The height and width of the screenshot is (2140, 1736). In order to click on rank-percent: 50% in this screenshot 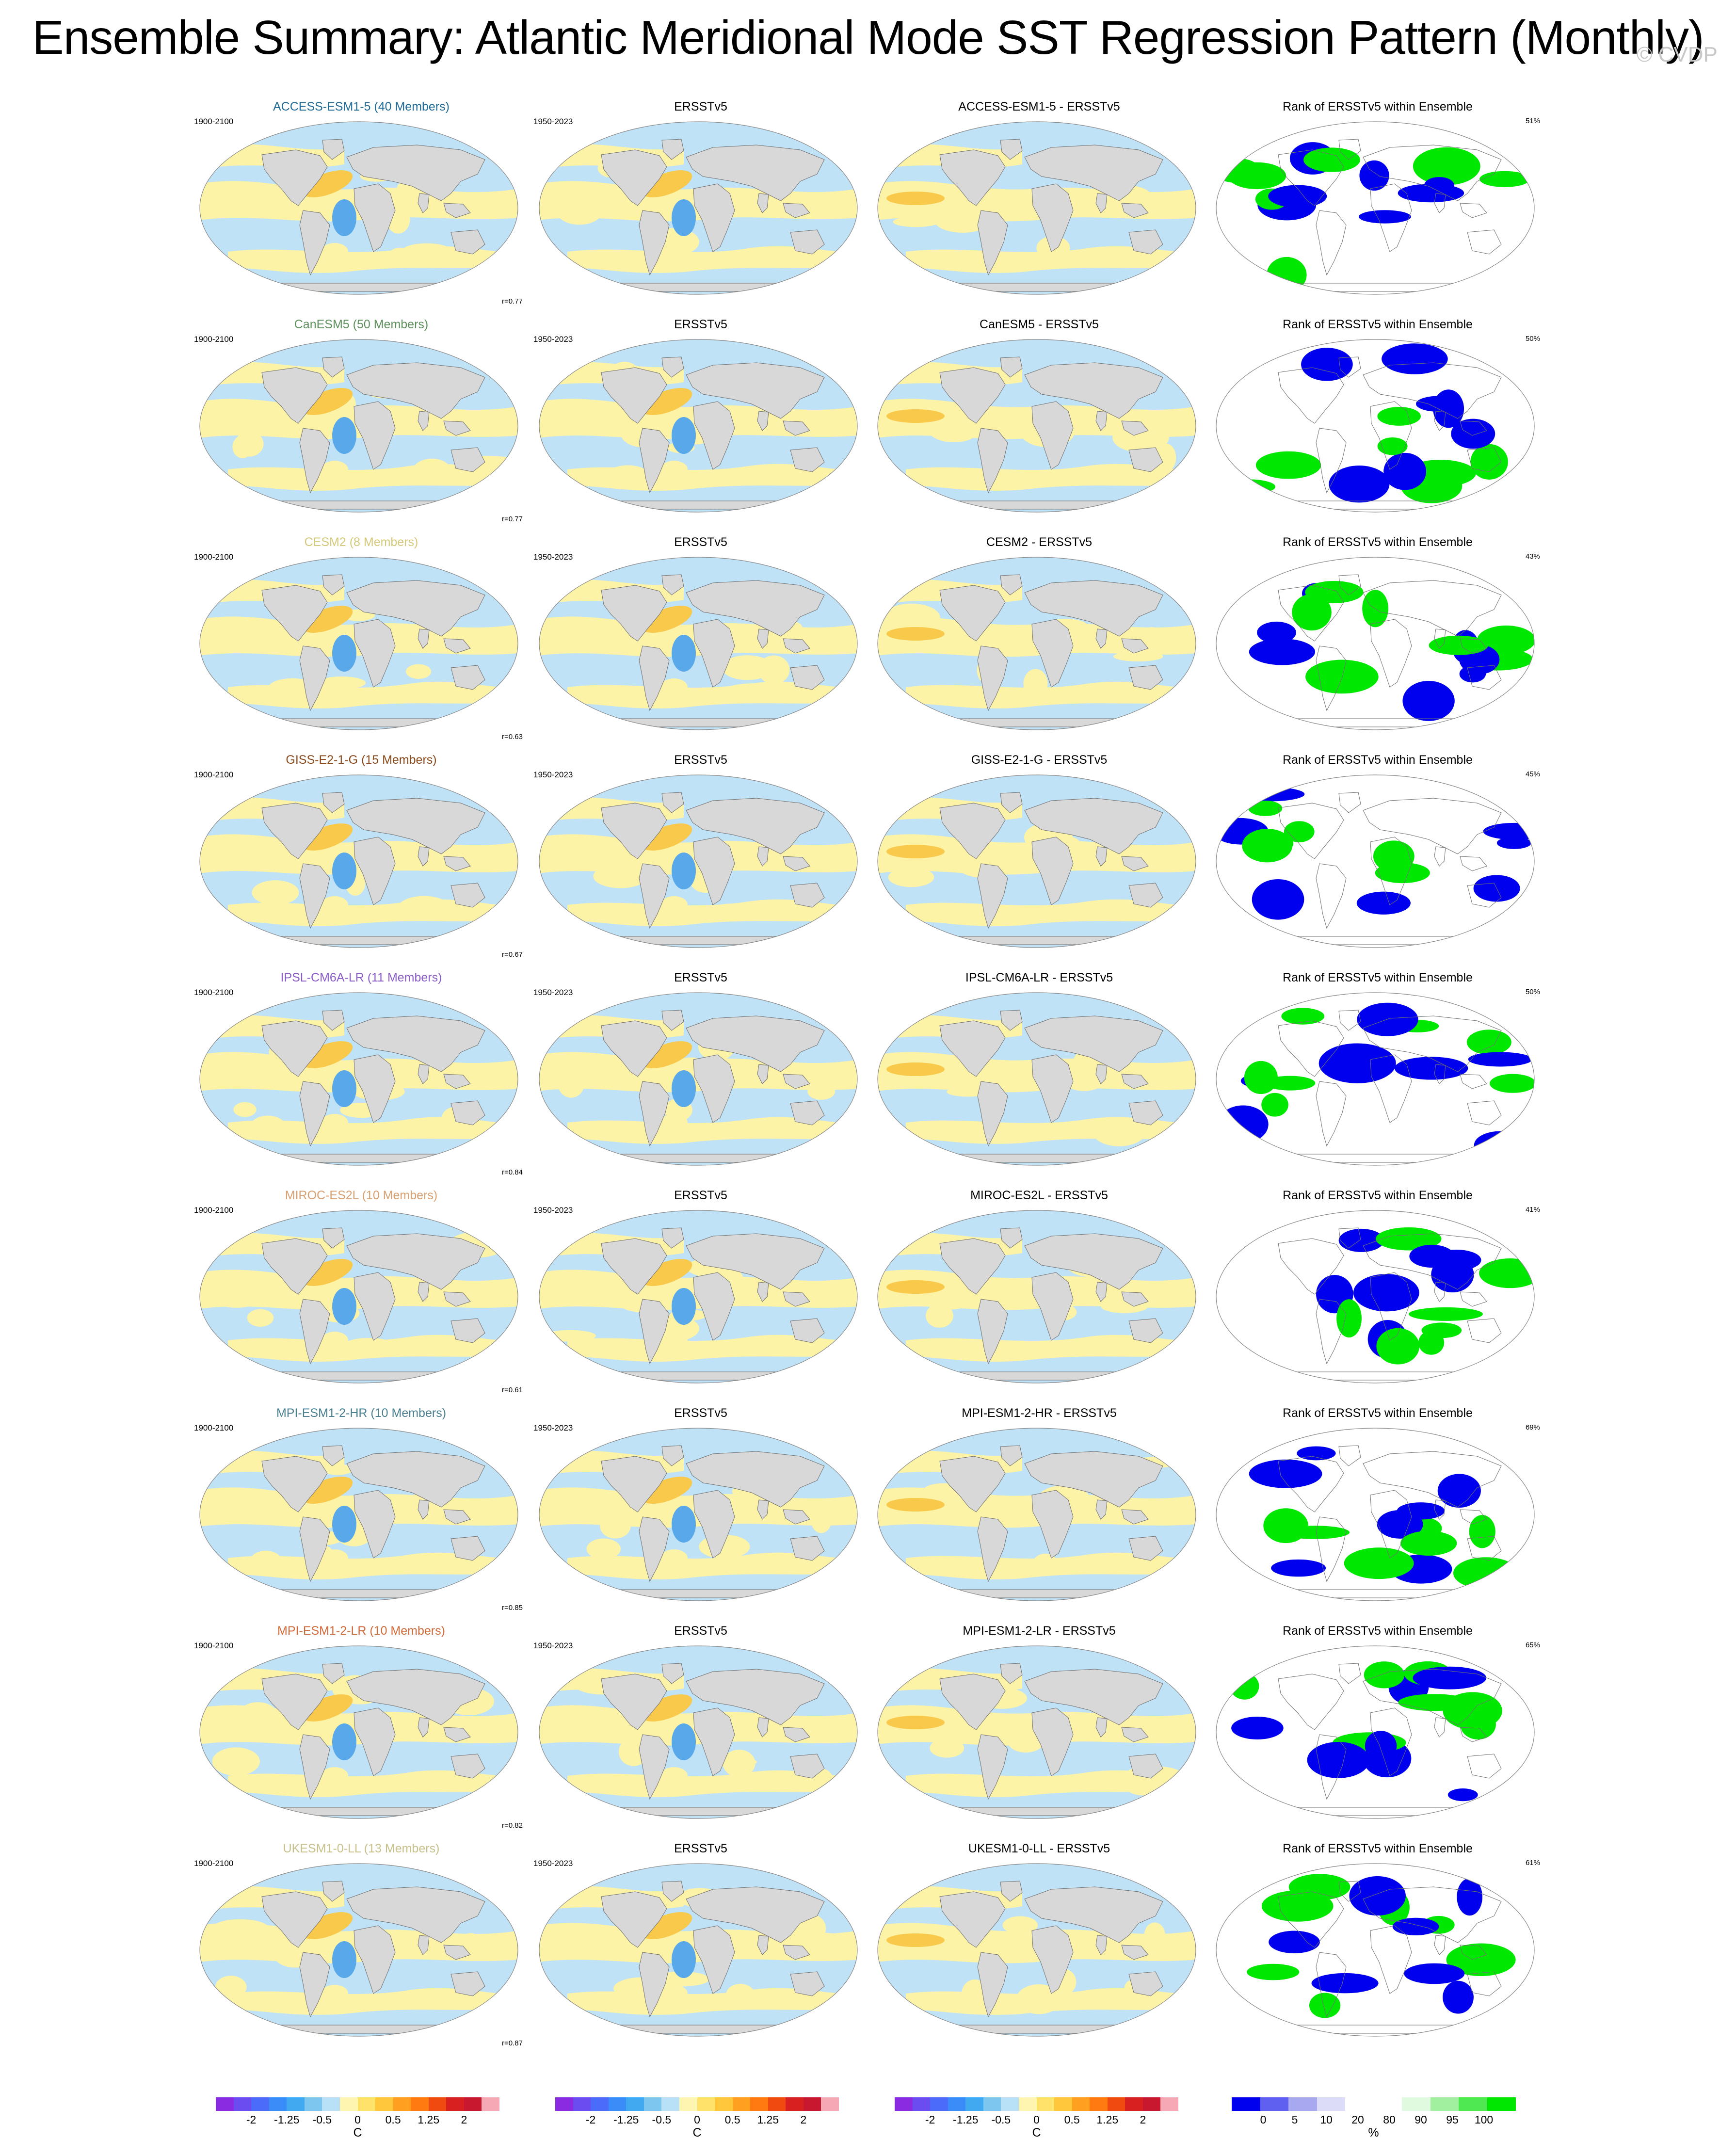, I will do `click(1532, 992)`.